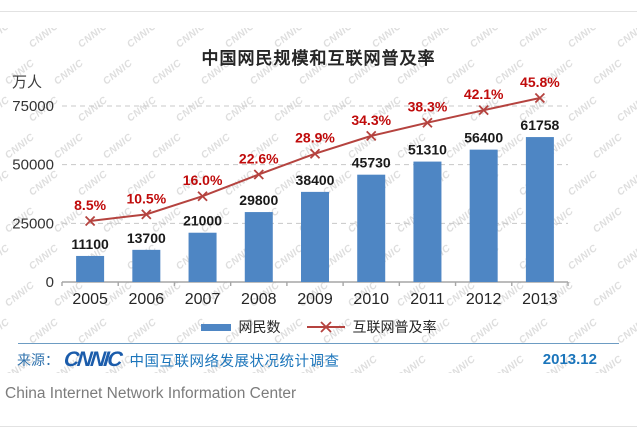 The image size is (637, 444). Describe the element at coordinates (318, 426) in the screenshot. I see `bottom-divider` at that location.